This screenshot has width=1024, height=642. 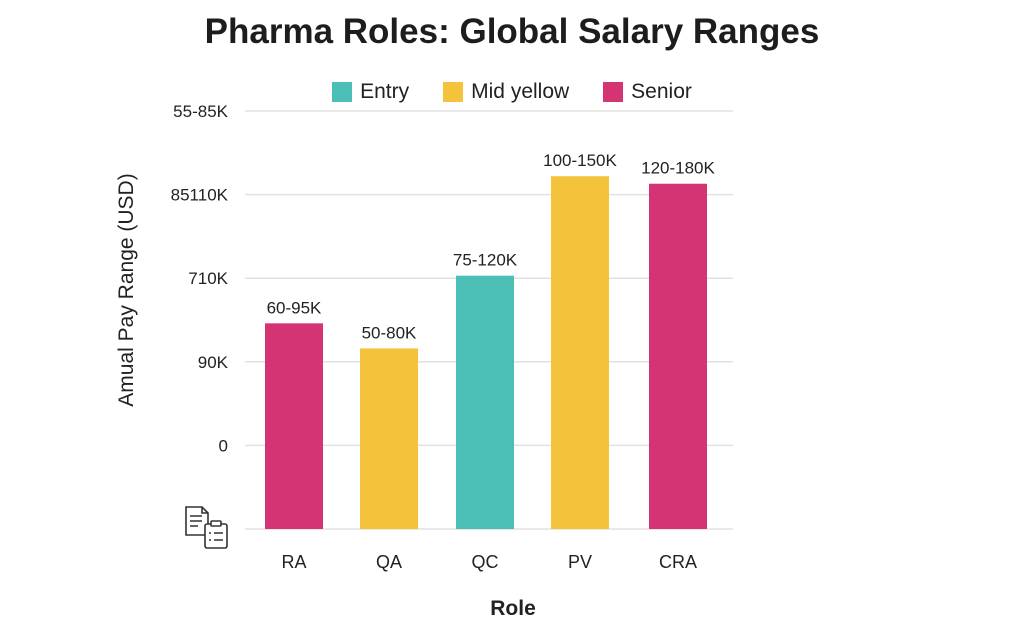 I want to click on x-tick-label: RA, so click(x=293, y=562).